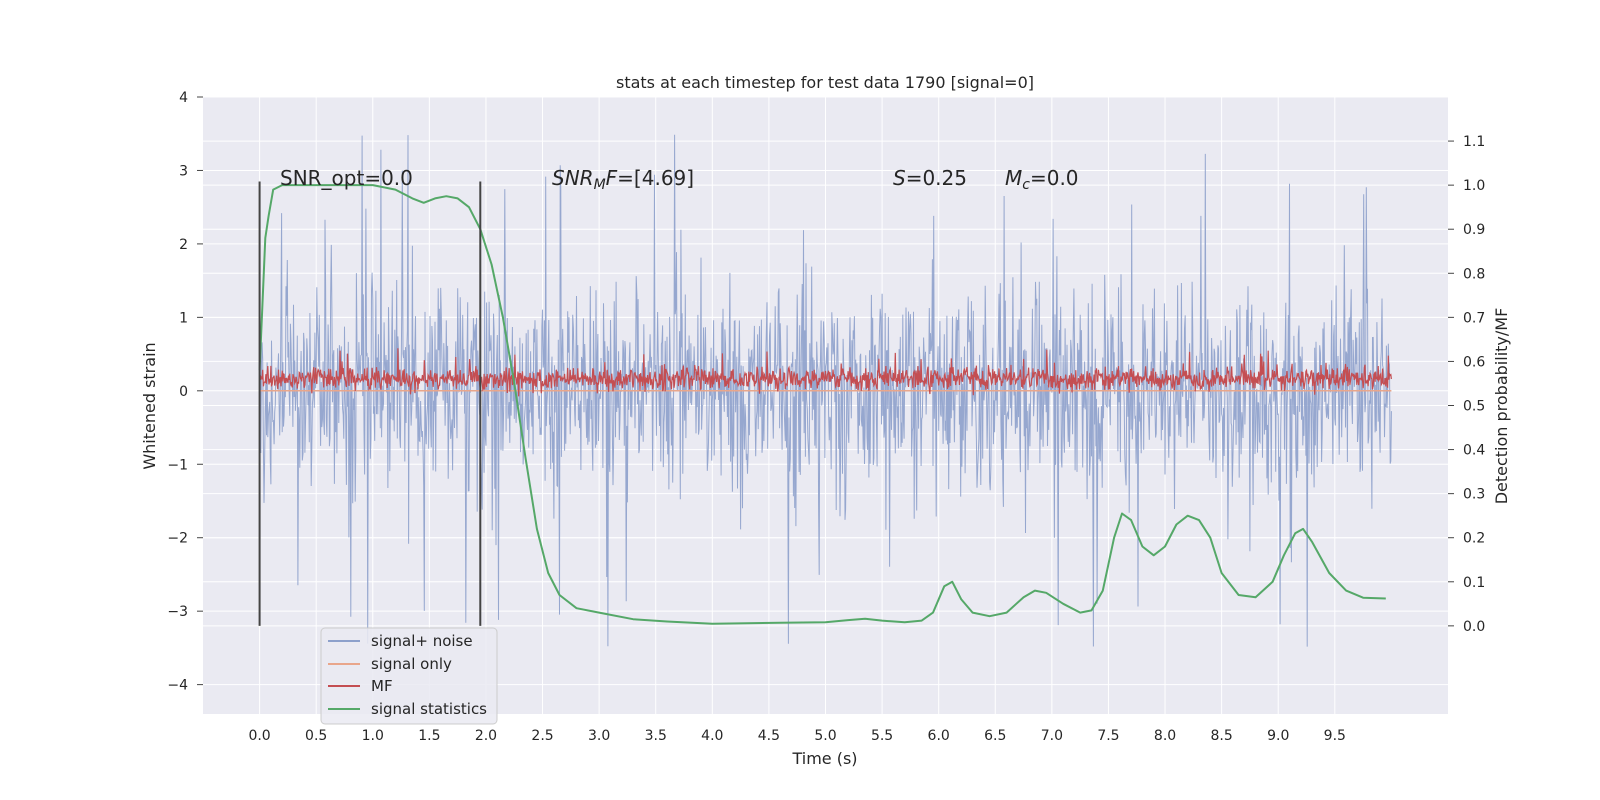 This screenshot has width=1600, height=800. What do you see at coordinates (259, 736) in the screenshot?
I see `x-tick-label: 0.0` at bounding box center [259, 736].